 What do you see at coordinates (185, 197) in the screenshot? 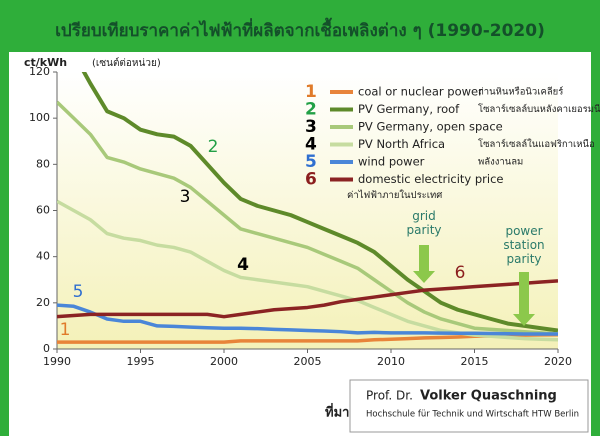
I see `curve-label: 3` at bounding box center [185, 197].